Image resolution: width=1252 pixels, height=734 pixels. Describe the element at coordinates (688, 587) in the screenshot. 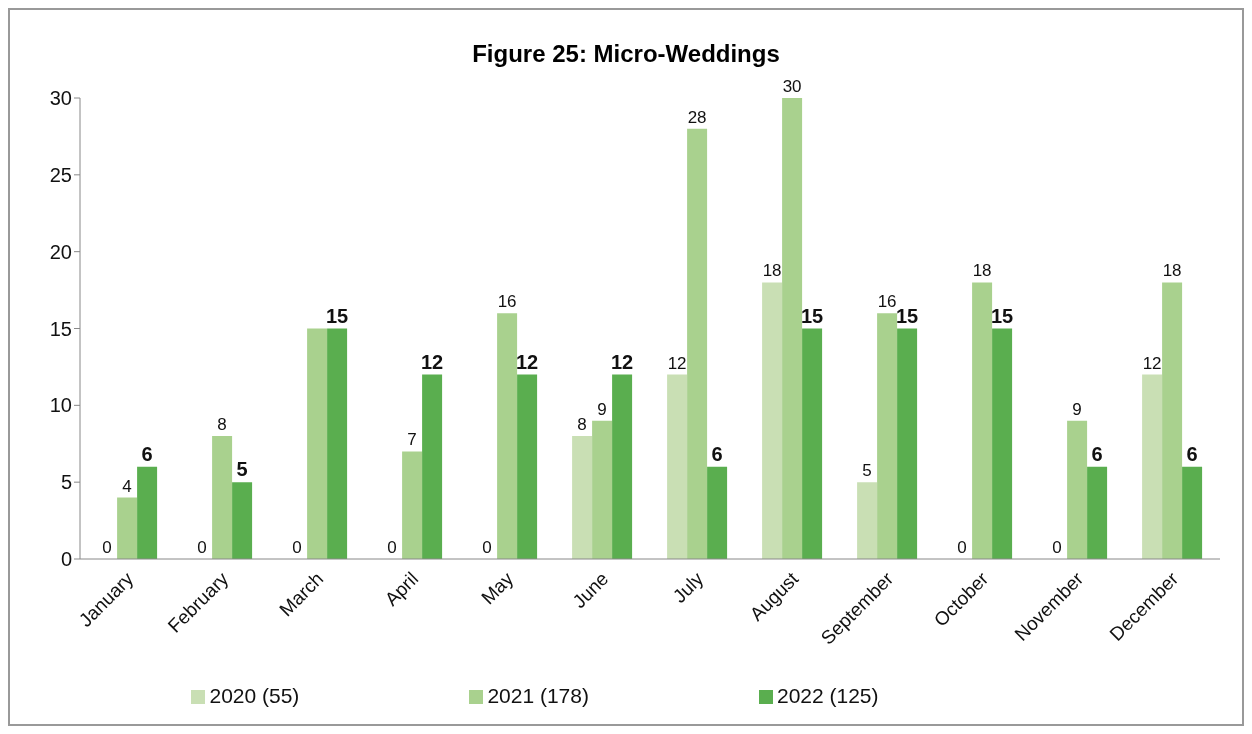

I see `x-tick-label: July` at that location.